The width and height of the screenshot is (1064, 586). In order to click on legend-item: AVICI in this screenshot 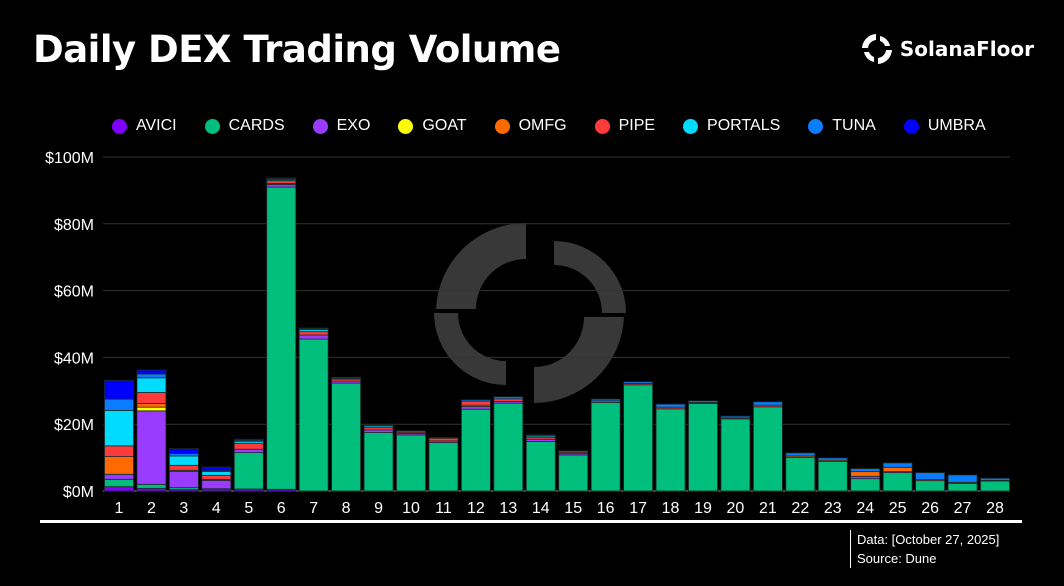, I will do `click(144, 126)`.